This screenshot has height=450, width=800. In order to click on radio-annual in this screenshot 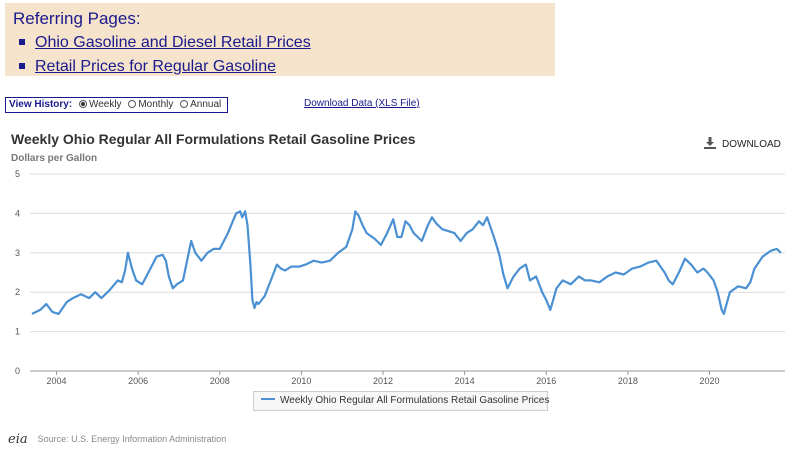, I will do `click(184, 104)`.